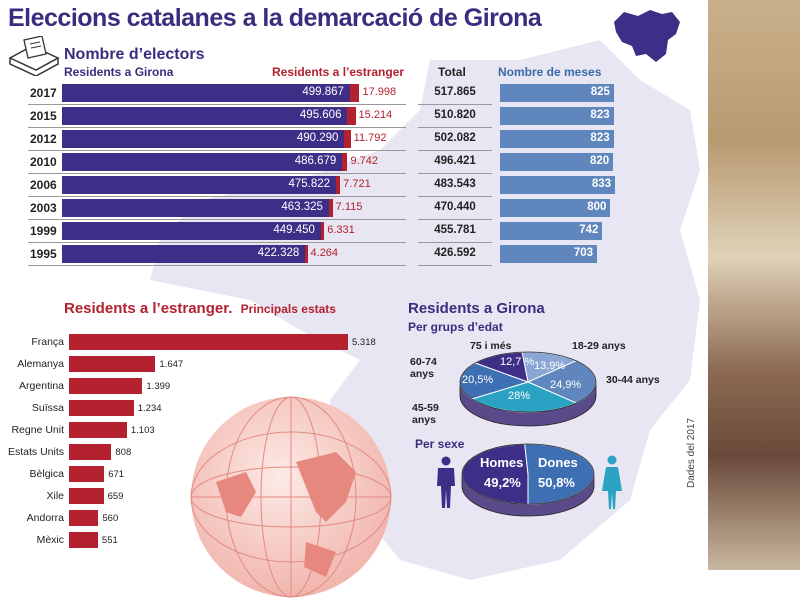 This screenshot has width=800, height=601. I want to click on total-value: 510.820, so click(455, 115).